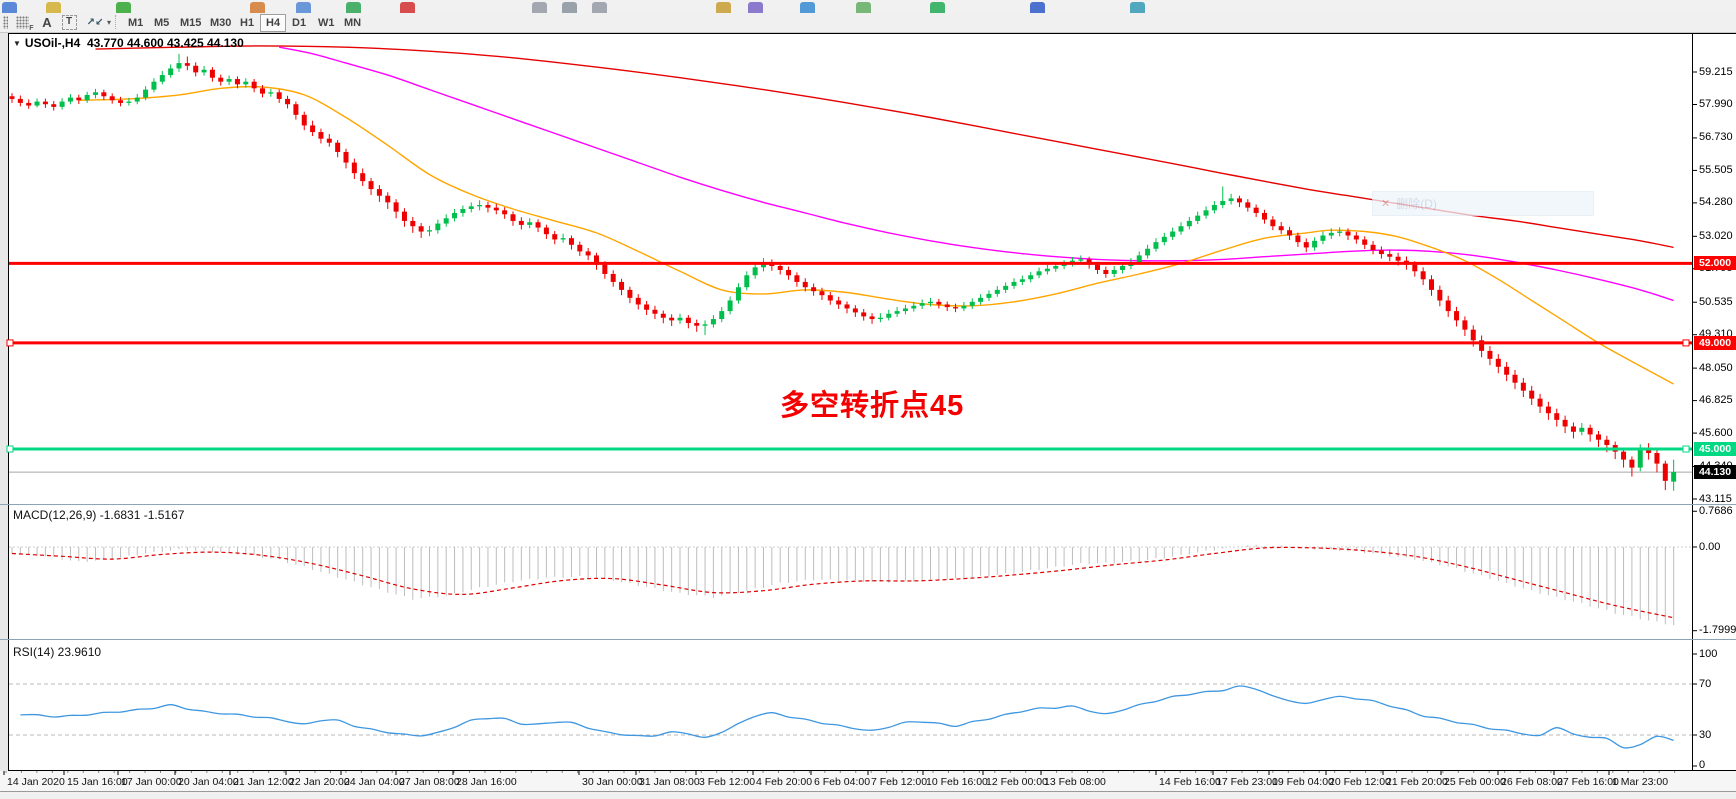  Describe the element at coordinates (191, 23) in the screenshot. I see `timeframe-button-M15: M15` at that location.